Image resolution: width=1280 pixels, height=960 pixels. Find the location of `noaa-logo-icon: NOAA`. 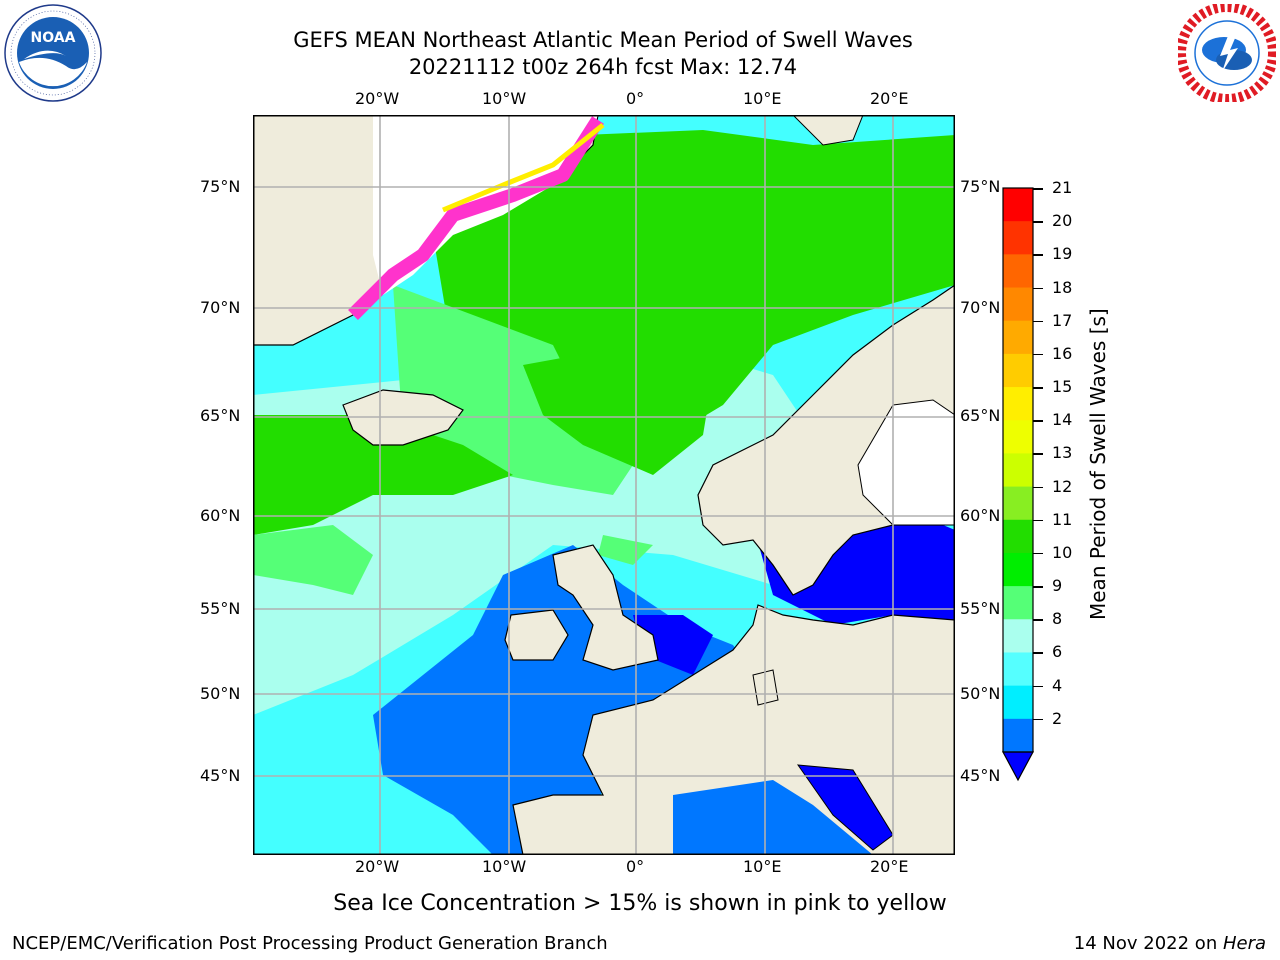

noaa-logo-icon: NOAA is located at coordinates (53, 53).